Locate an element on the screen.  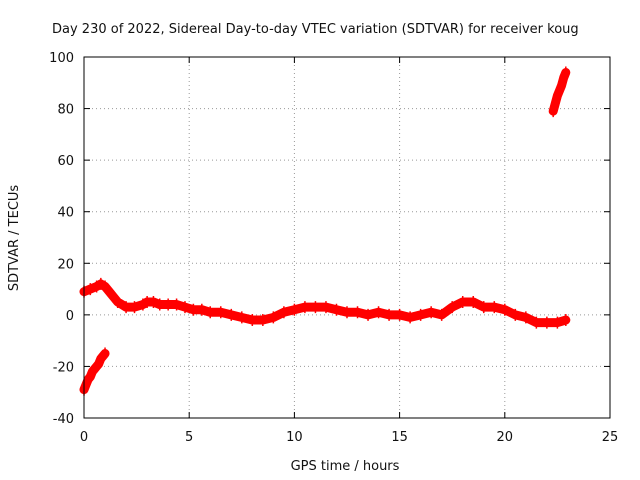
y-tick-label: 60 is located at coordinates (65, 161).